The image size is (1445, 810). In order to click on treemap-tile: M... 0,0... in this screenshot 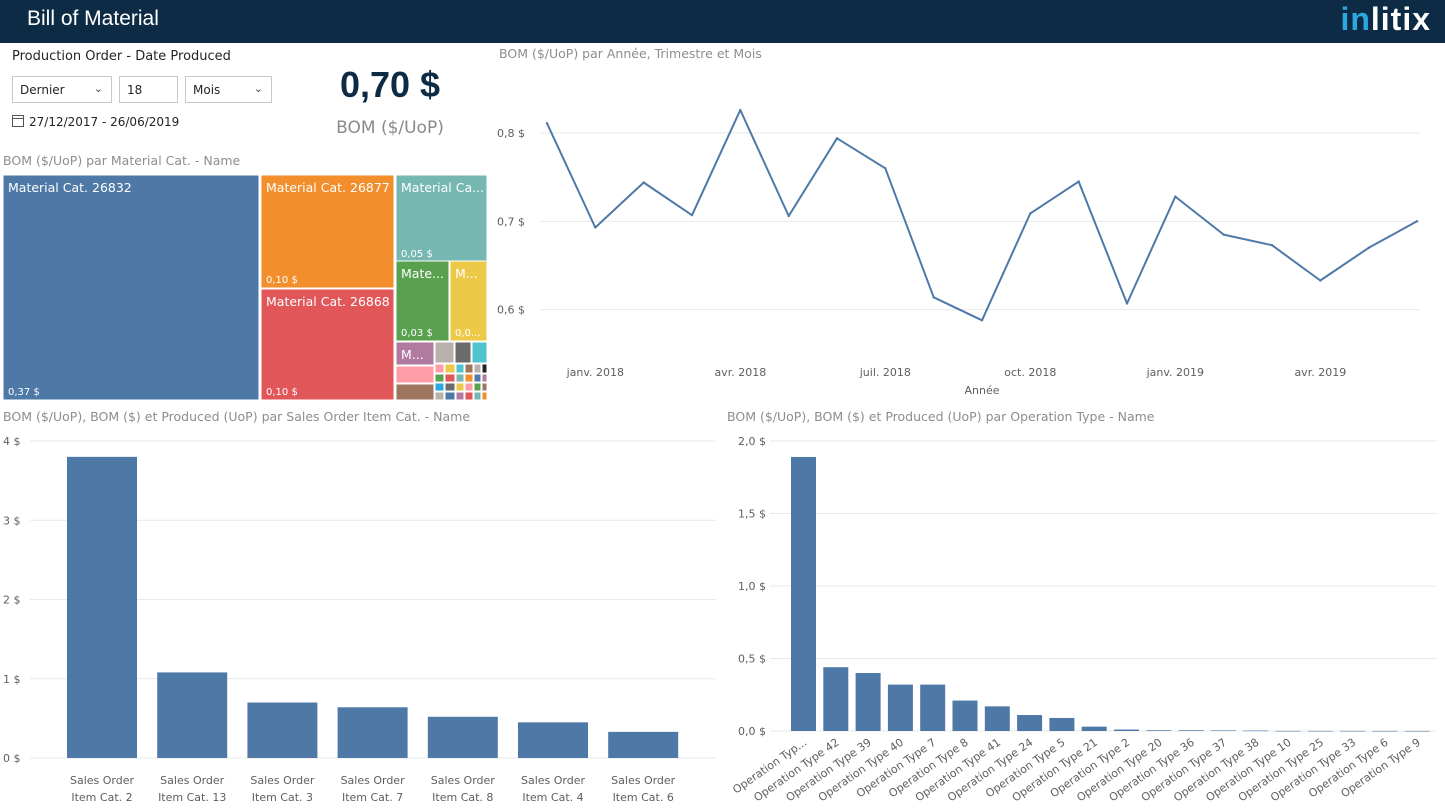, I will do `click(468, 301)`.